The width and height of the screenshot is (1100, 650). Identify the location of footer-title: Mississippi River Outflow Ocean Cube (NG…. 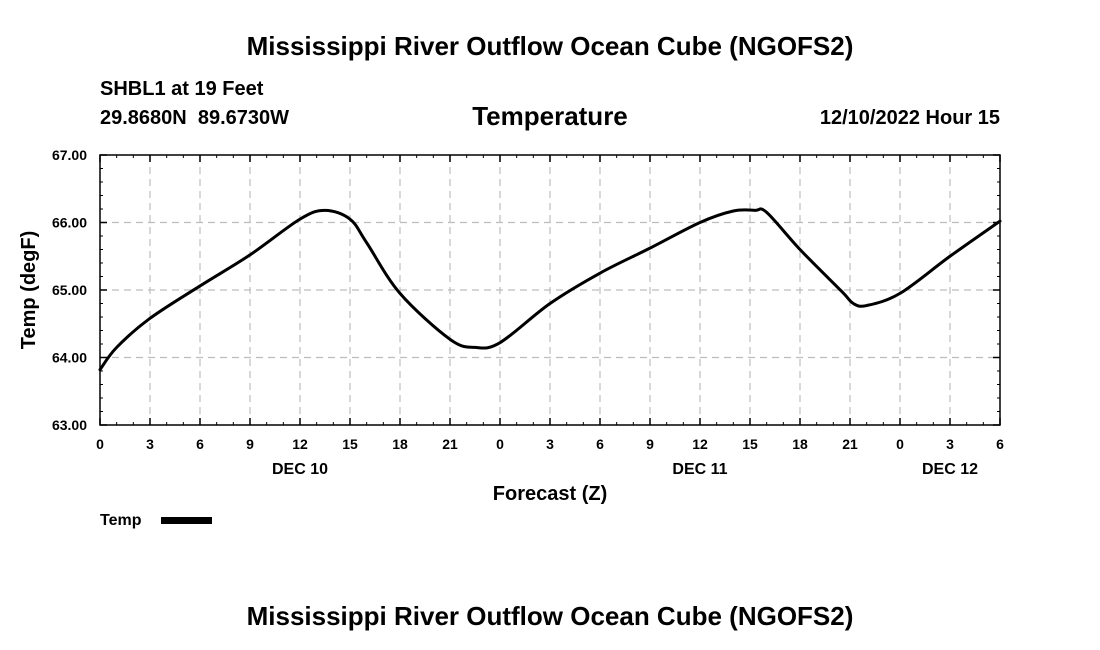
(550, 616).